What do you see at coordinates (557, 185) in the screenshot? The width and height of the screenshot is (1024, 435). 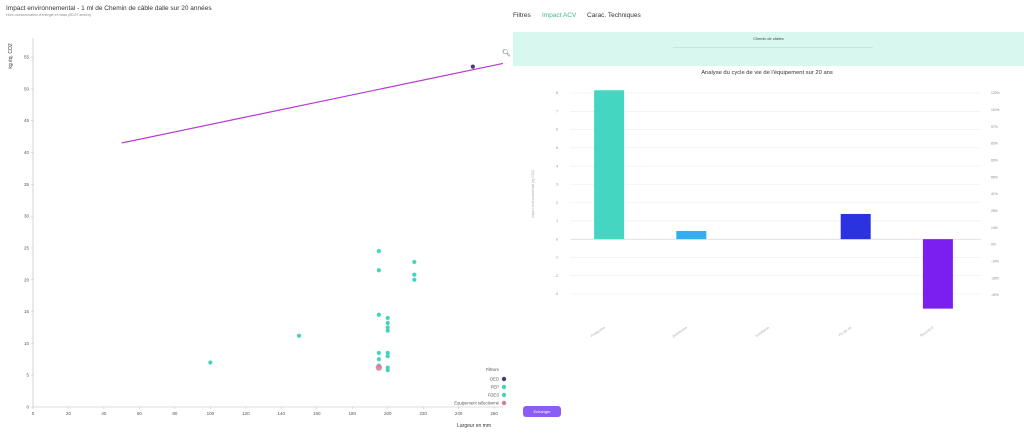 I see `bar-y-tick-label: 3` at bounding box center [557, 185].